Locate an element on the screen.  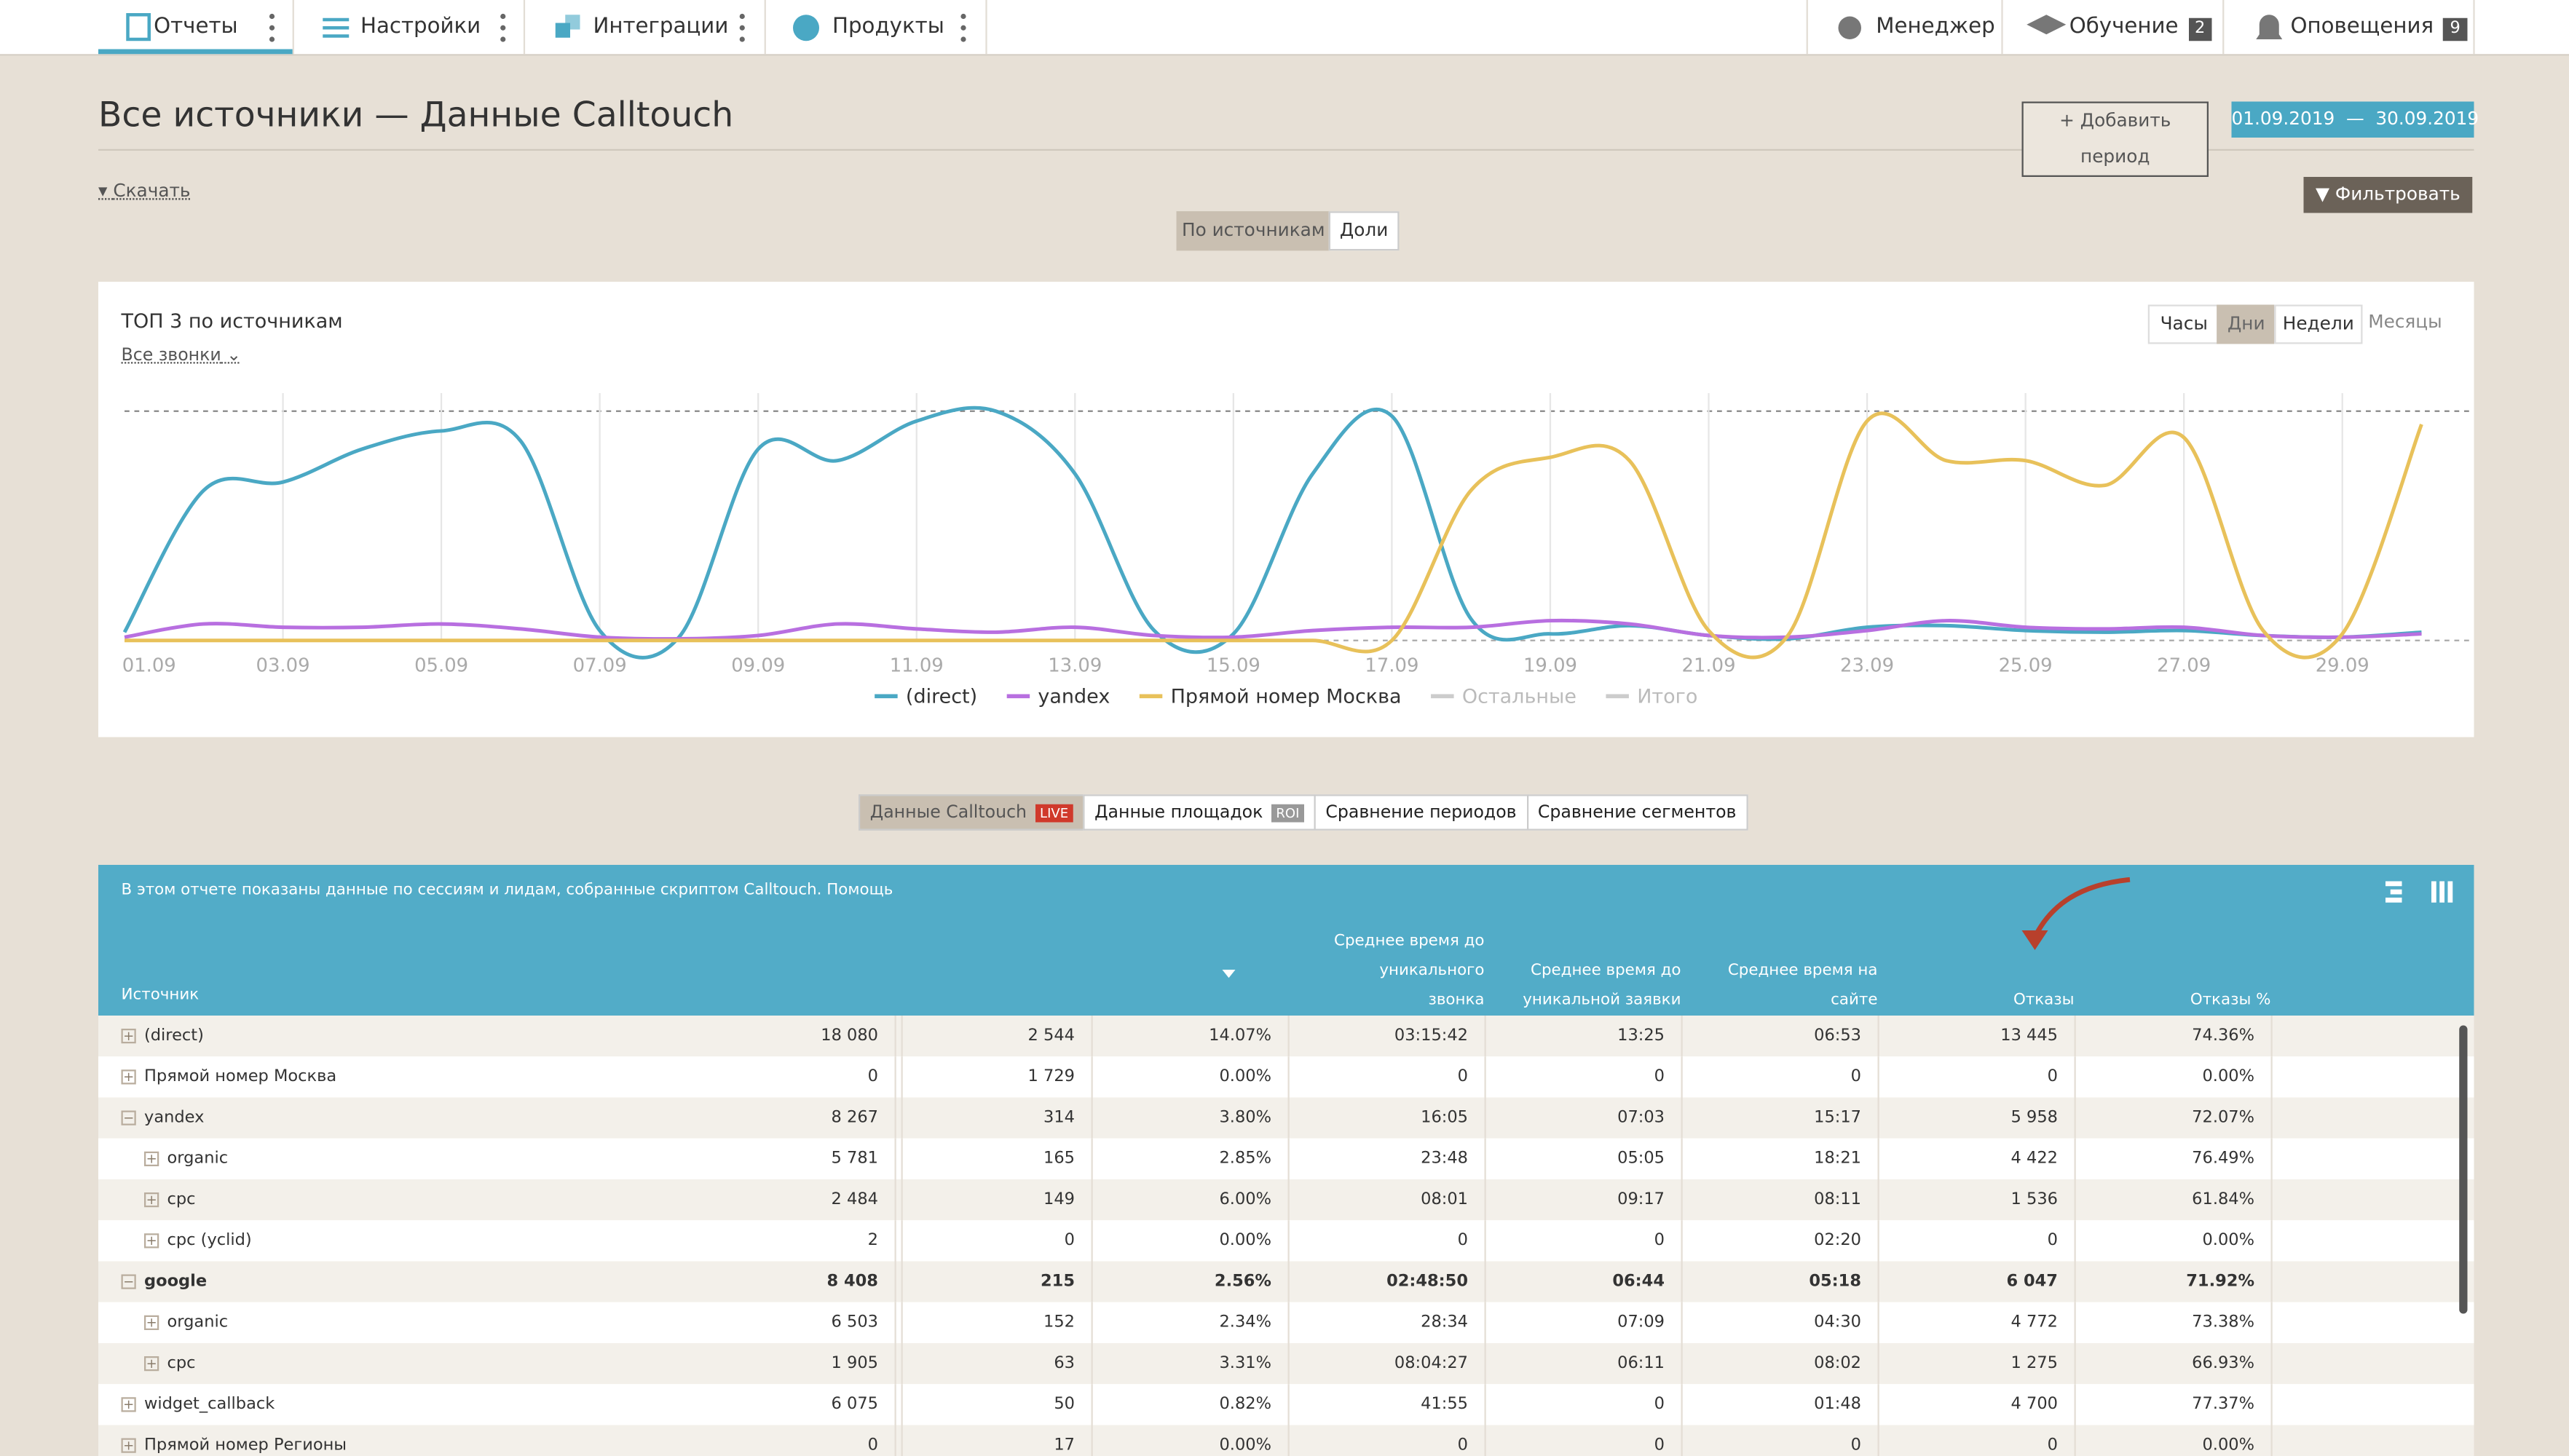
table-cell: 16:05 is located at coordinates (1387, 1118).